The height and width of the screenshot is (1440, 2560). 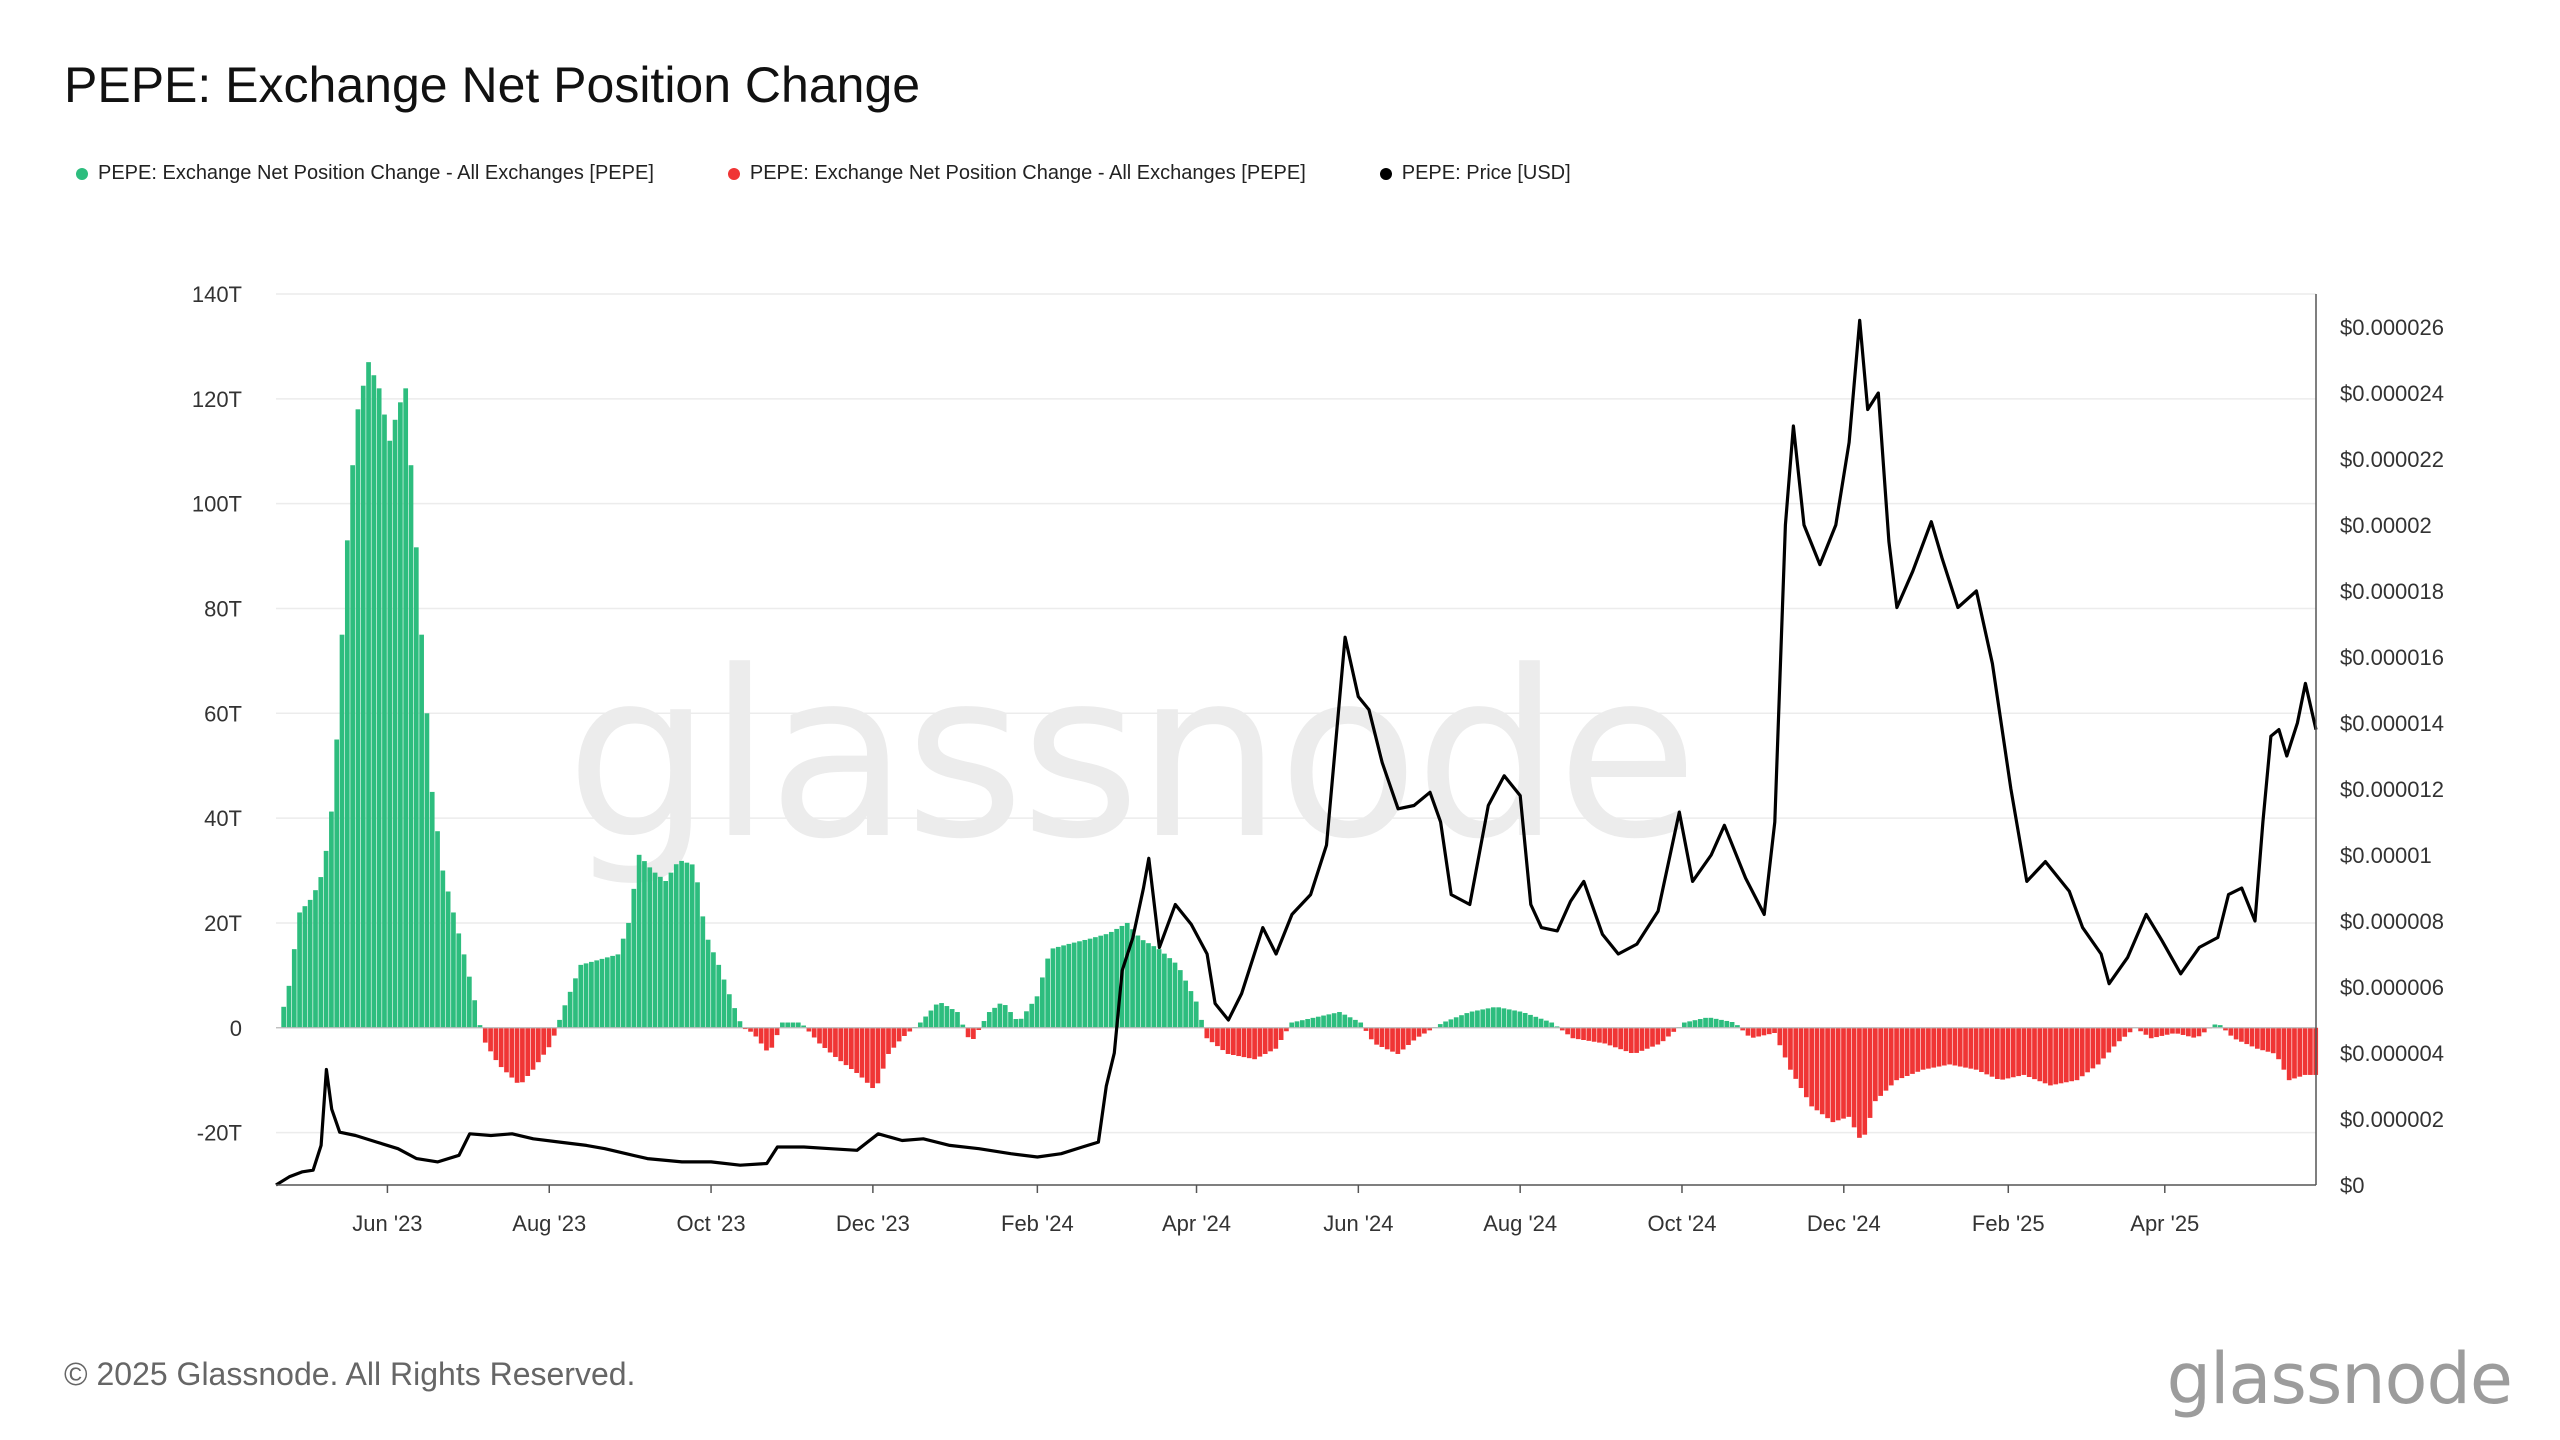 I want to click on y-left-tick-label: -20T, so click(x=219, y=1133).